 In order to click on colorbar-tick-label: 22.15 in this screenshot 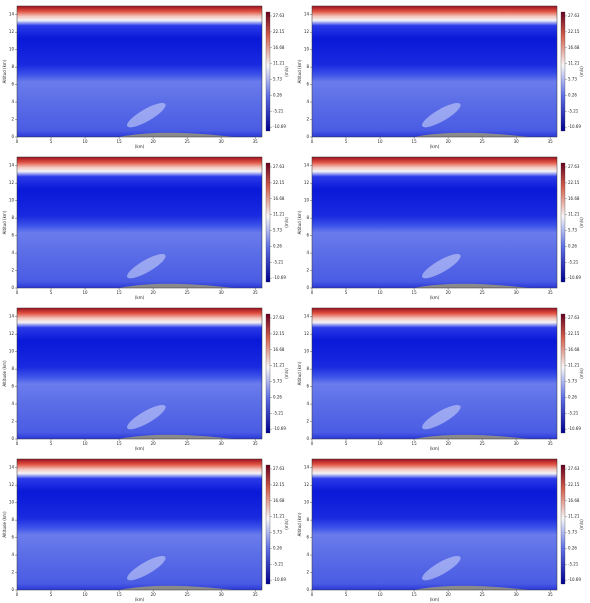, I will do `click(279, 182)`.